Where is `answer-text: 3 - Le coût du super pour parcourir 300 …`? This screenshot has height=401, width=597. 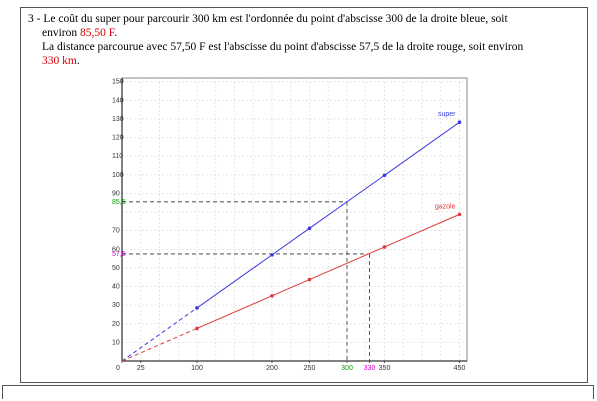 answer-text: 3 - Le coût du super pour parcourir 300 … is located at coordinates (304, 40).